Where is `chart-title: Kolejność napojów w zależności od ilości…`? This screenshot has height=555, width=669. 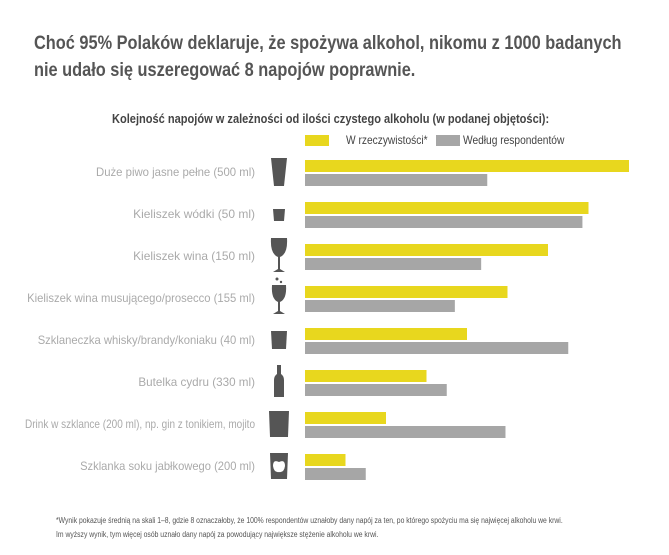
chart-title: Kolejność napojów w zależności od ilości… is located at coordinates (331, 118).